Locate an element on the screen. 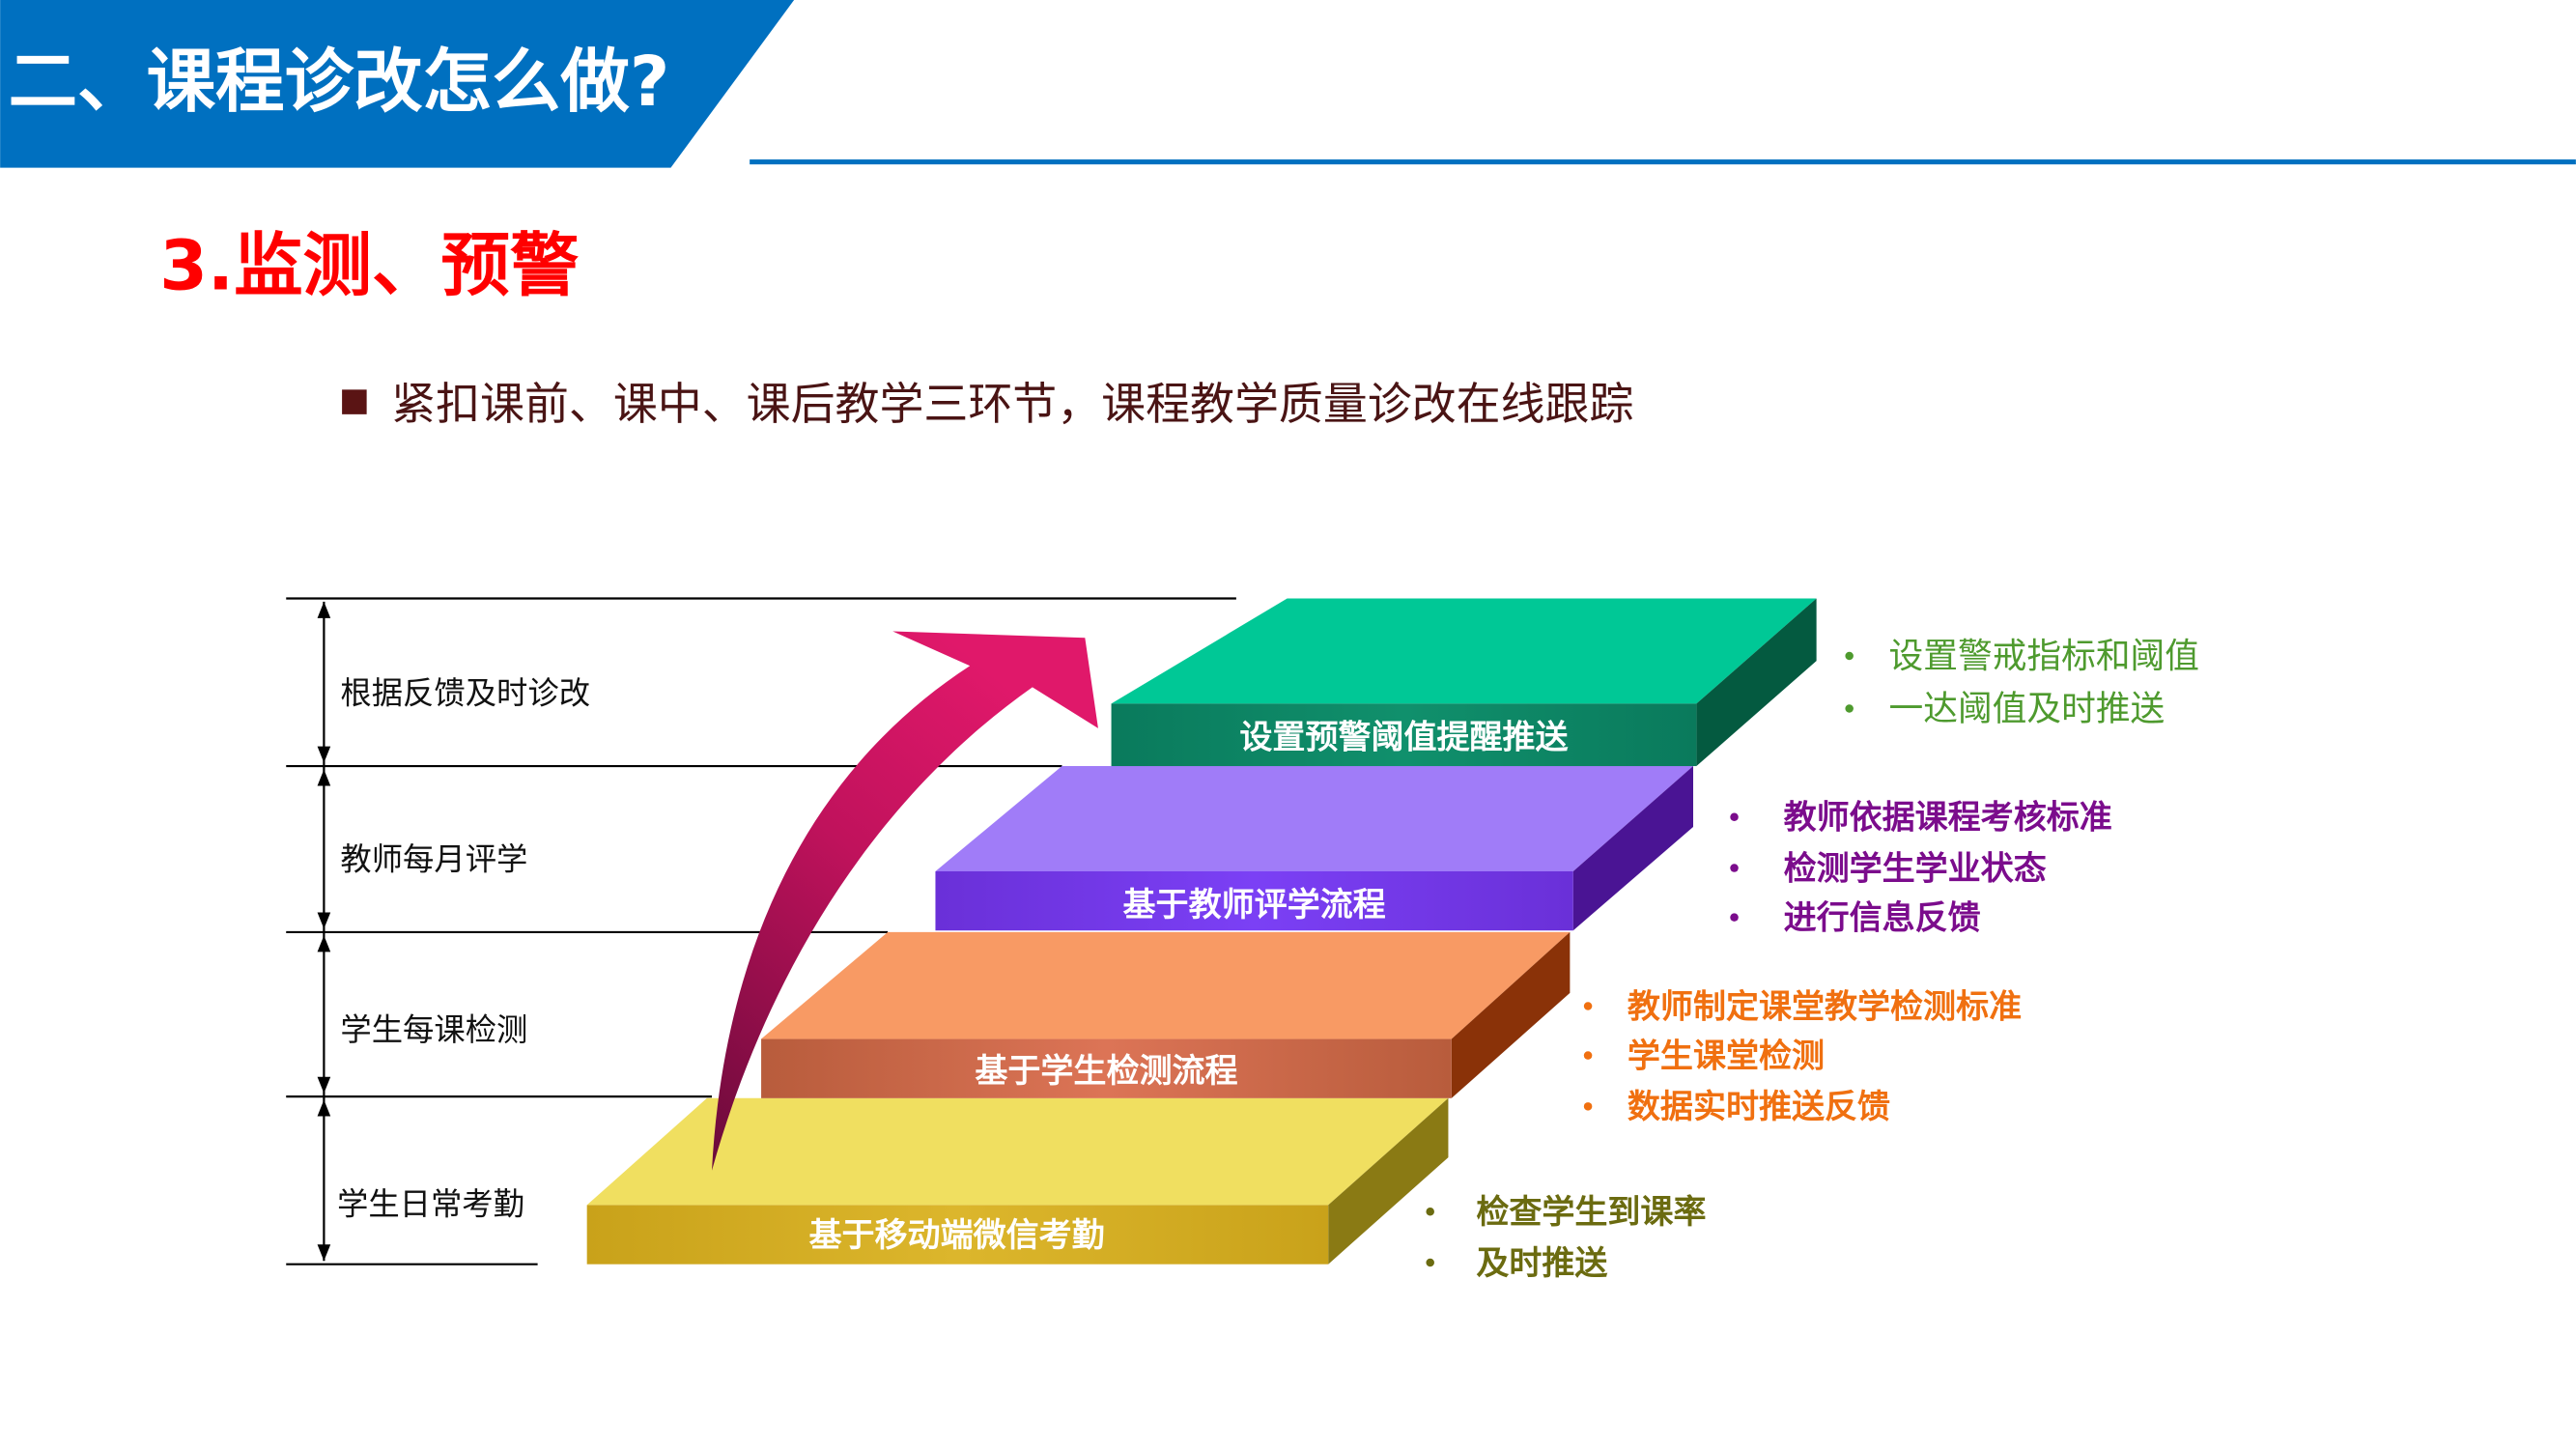  scale-label-feedback: 根据反馈及时诊改 is located at coordinates (465, 692).